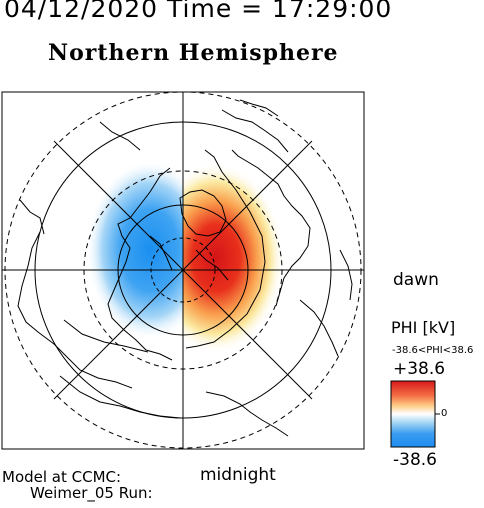 The image size is (484, 508). What do you see at coordinates (193, 53) in the screenshot?
I see `hemisphere-title: Northern Hemisphere` at bounding box center [193, 53].